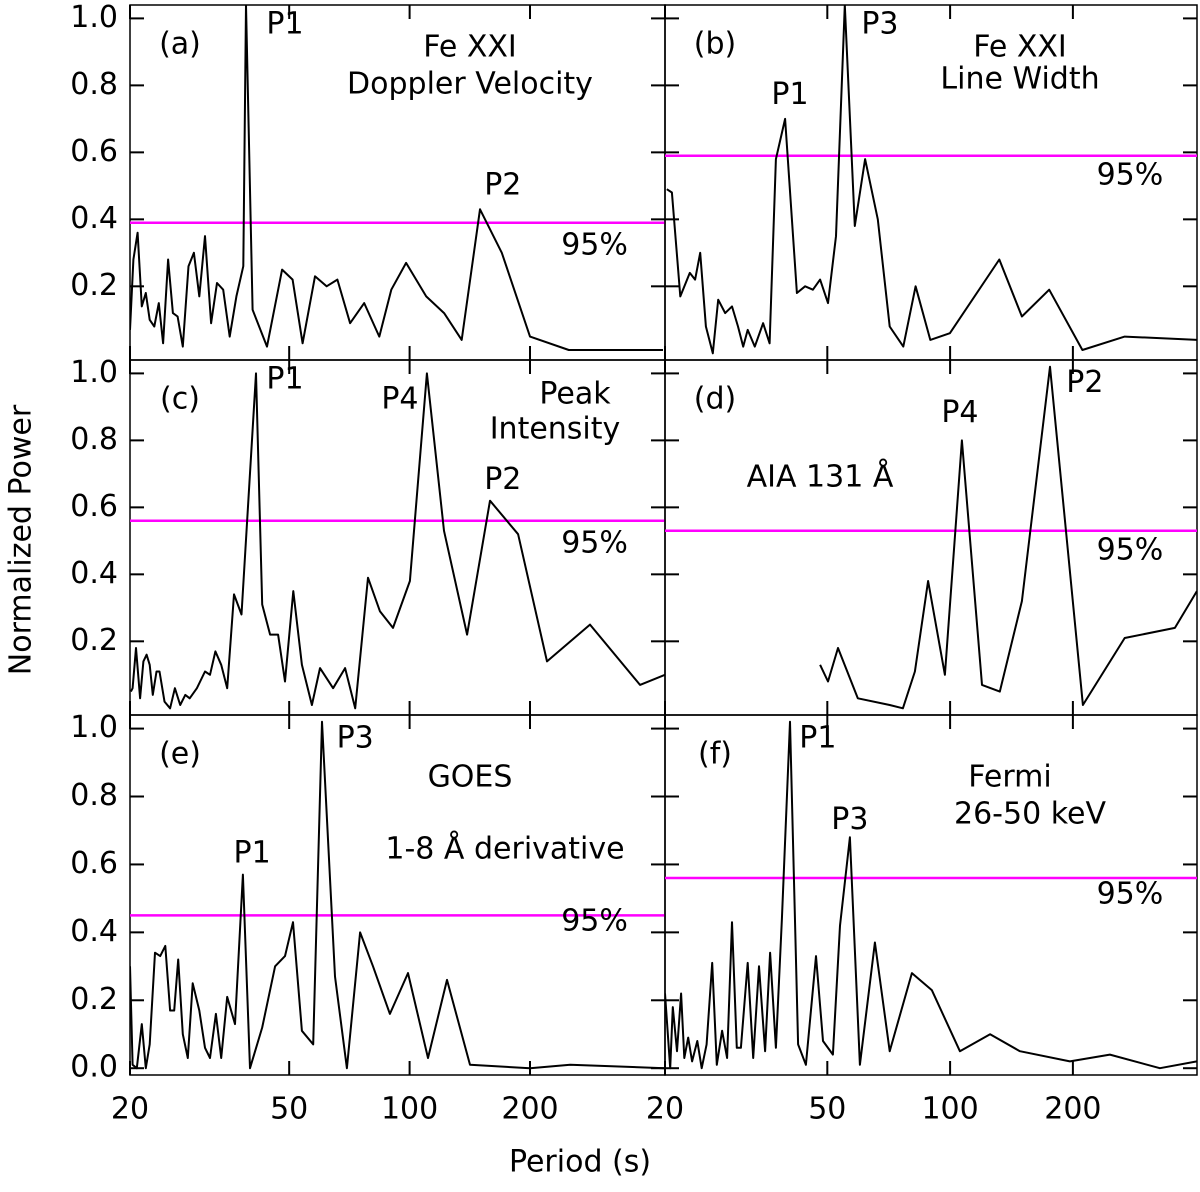  What do you see at coordinates (575, 394) in the screenshot?
I see `panel-title: Peak` at bounding box center [575, 394].